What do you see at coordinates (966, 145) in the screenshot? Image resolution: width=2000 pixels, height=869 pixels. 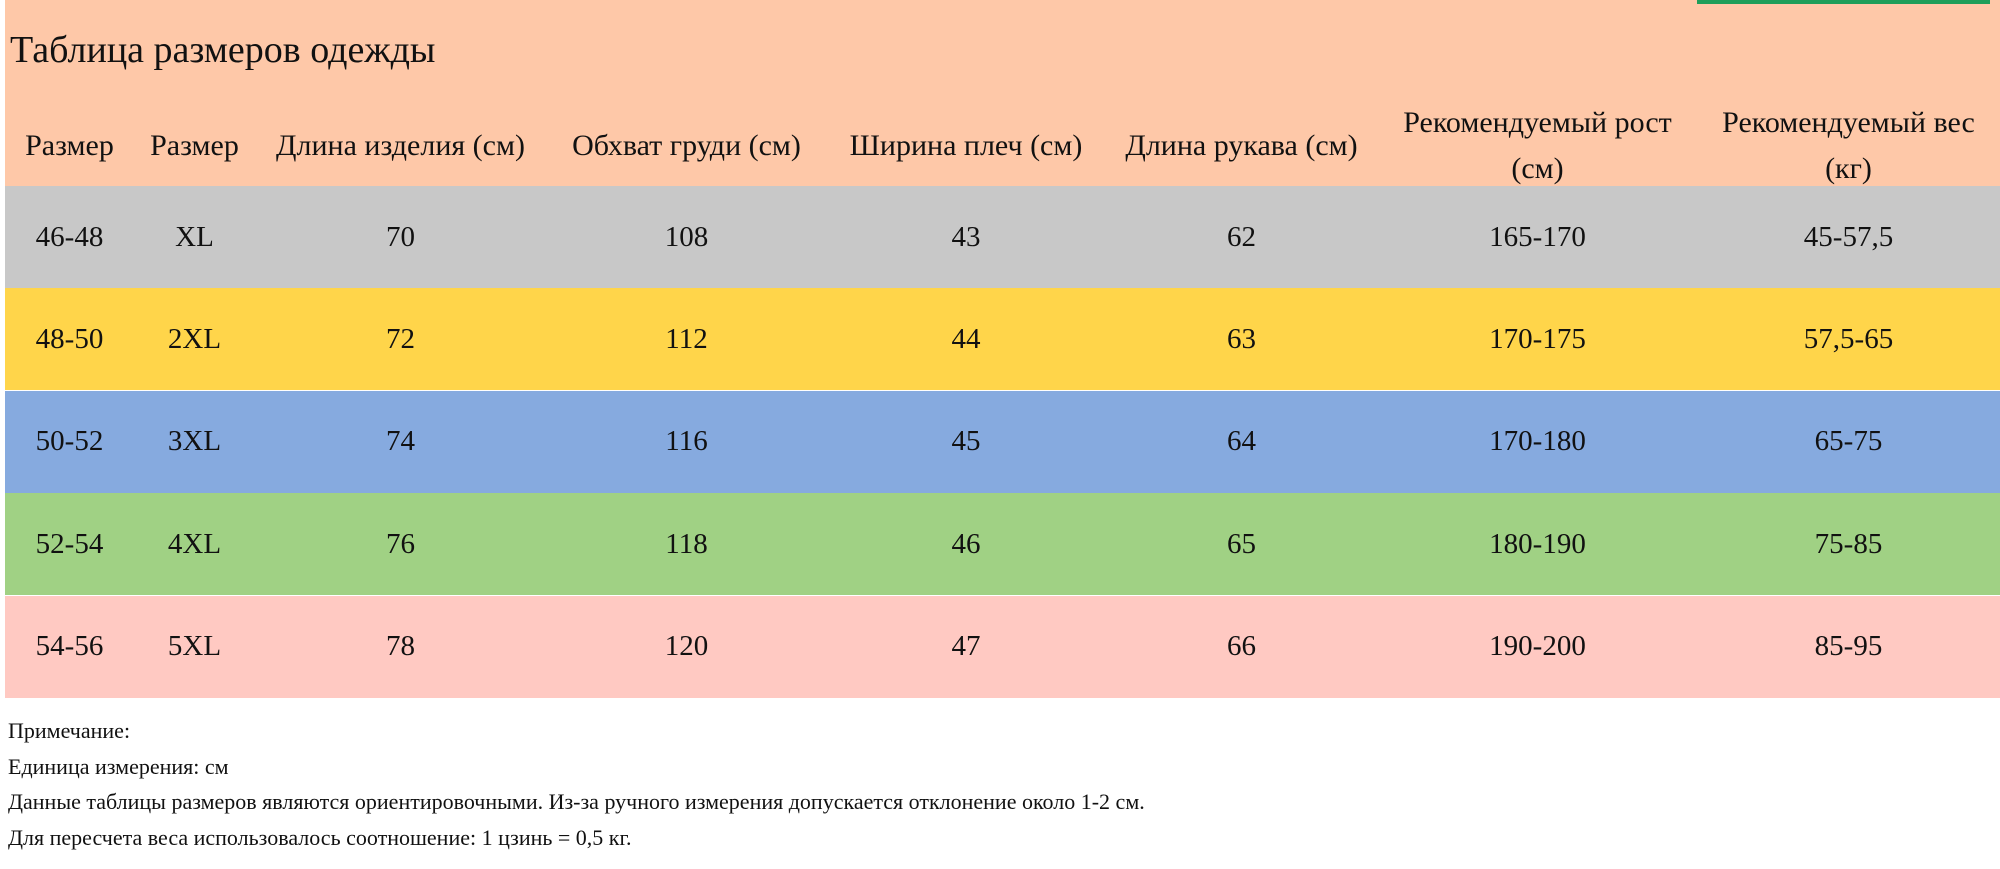 I see `column-header: Ширина плеч (см)` at bounding box center [966, 145].